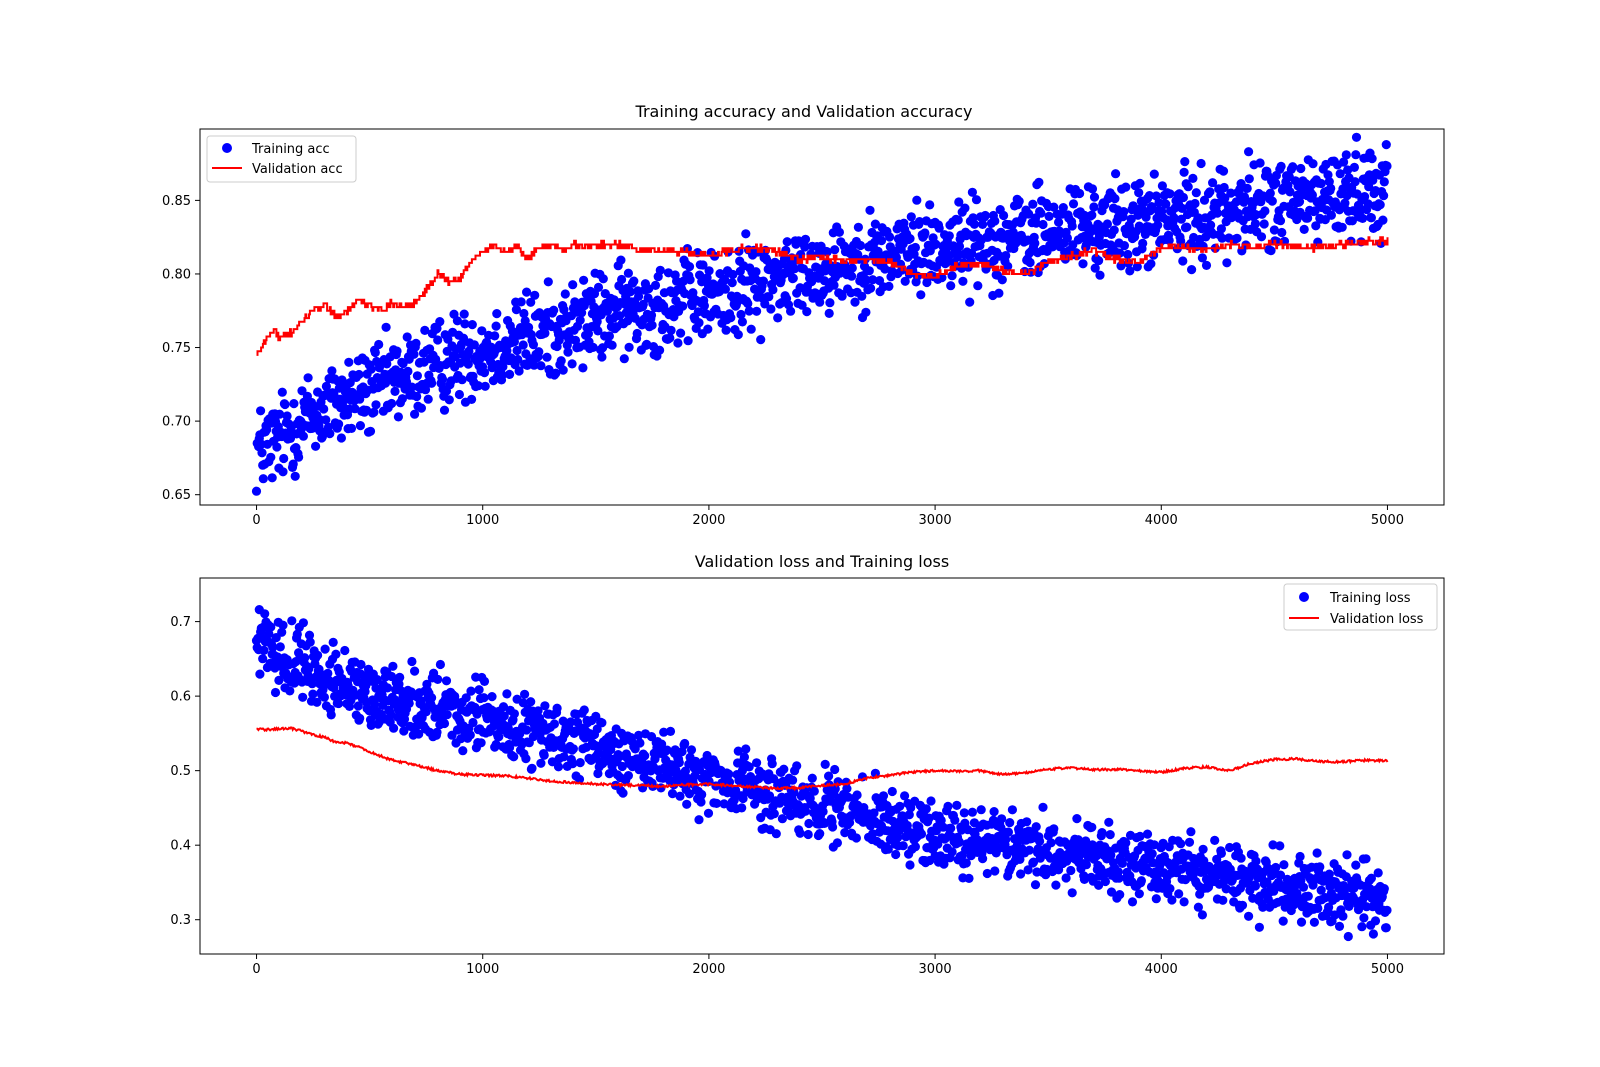 The width and height of the screenshot is (1600, 1067). I want to click on training-loss-legend-marker, so click(1304, 597).